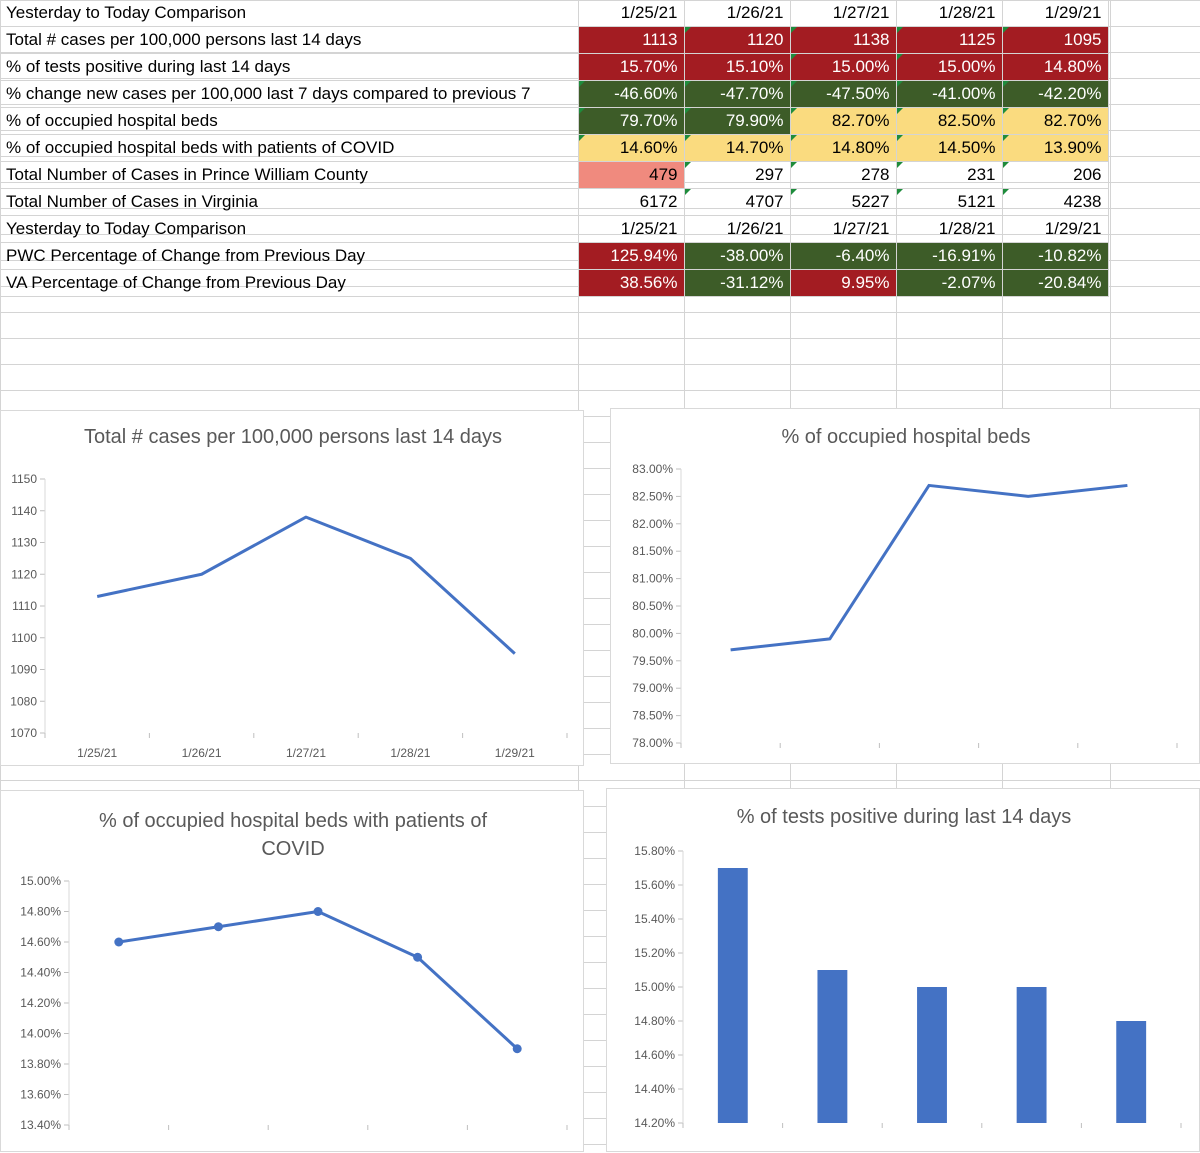 Image resolution: width=1200 pixels, height=1153 pixels. What do you see at coordinates (949, 121) in the screenshot?
I see `value-cell: 82.50%` at bounding box center [949, 121].